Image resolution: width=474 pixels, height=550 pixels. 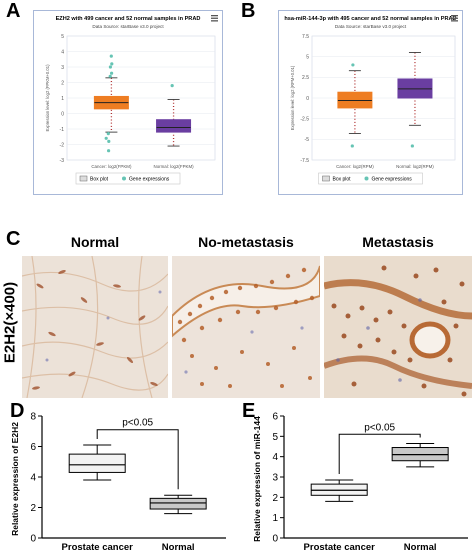 I want to click on panel-letter-e: E, so click(x=249, y=411).